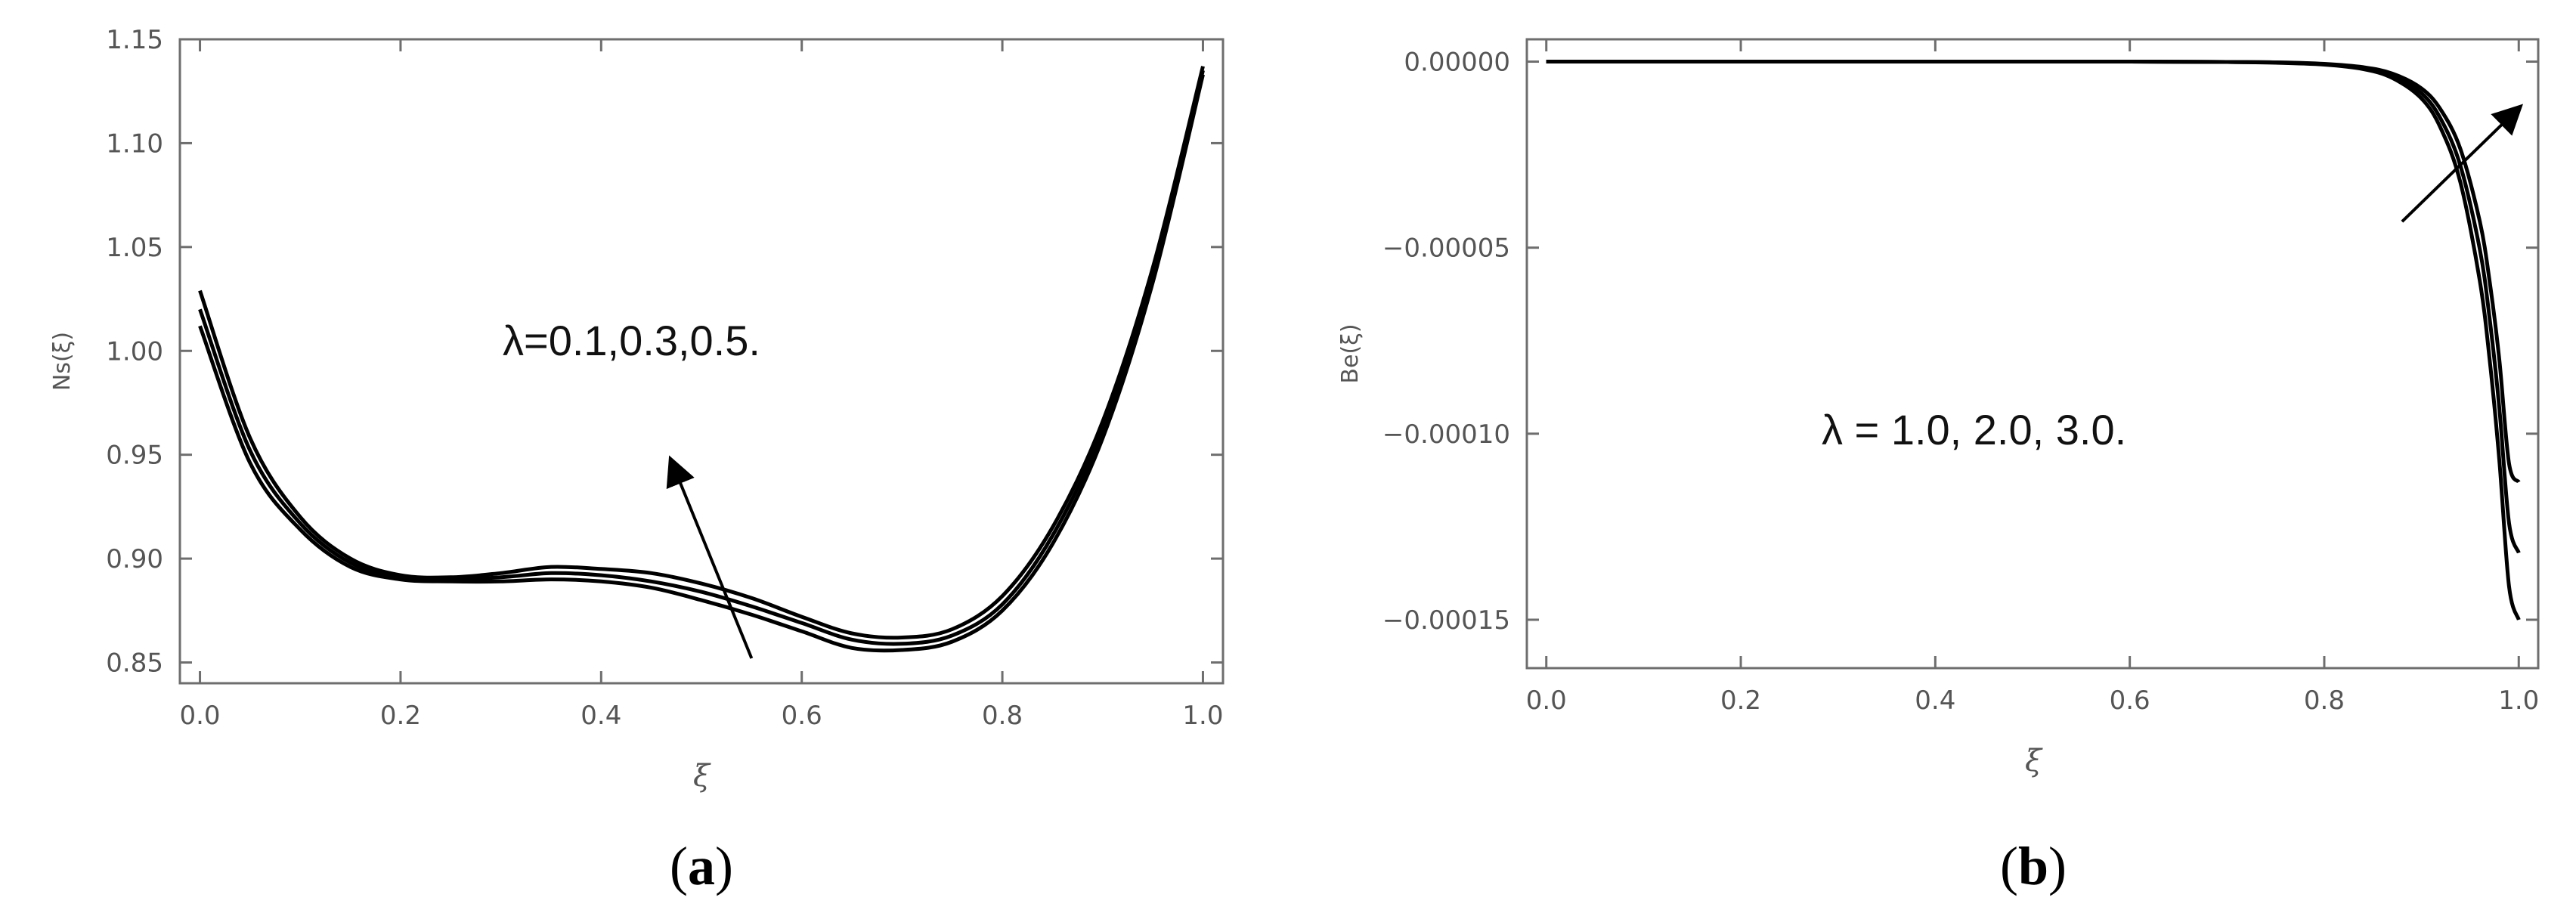  I want to click on panel-letter-a: a, so click(701, 866).